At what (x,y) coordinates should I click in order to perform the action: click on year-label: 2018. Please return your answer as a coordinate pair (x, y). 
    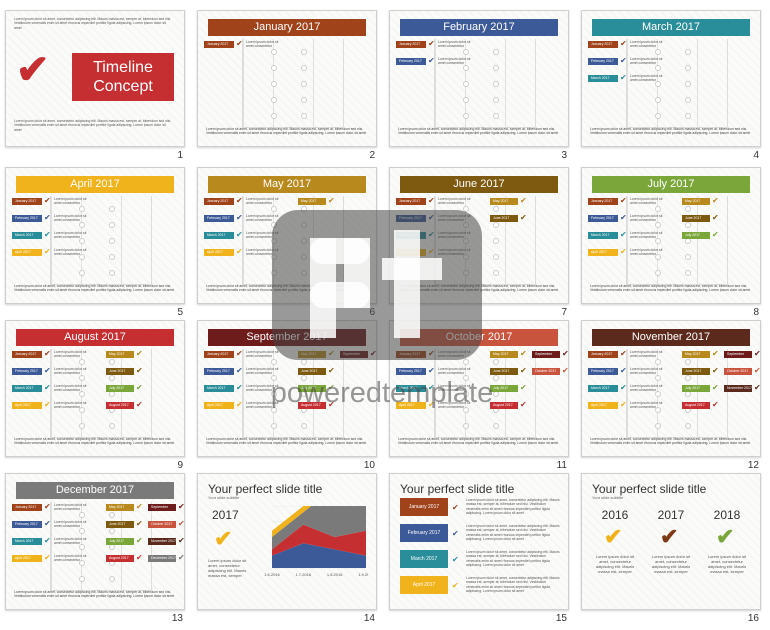
    Looking at the image, I should click on (727, 515).